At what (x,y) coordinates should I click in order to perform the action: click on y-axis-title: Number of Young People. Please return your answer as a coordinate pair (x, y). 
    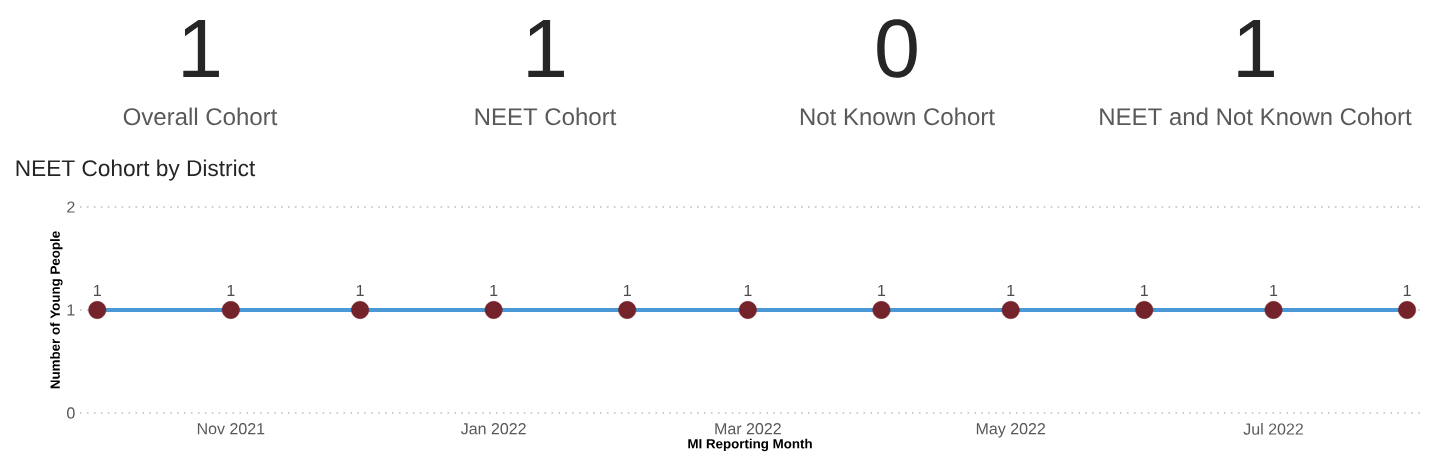
    Looking at the image, I should click on (56, 310).